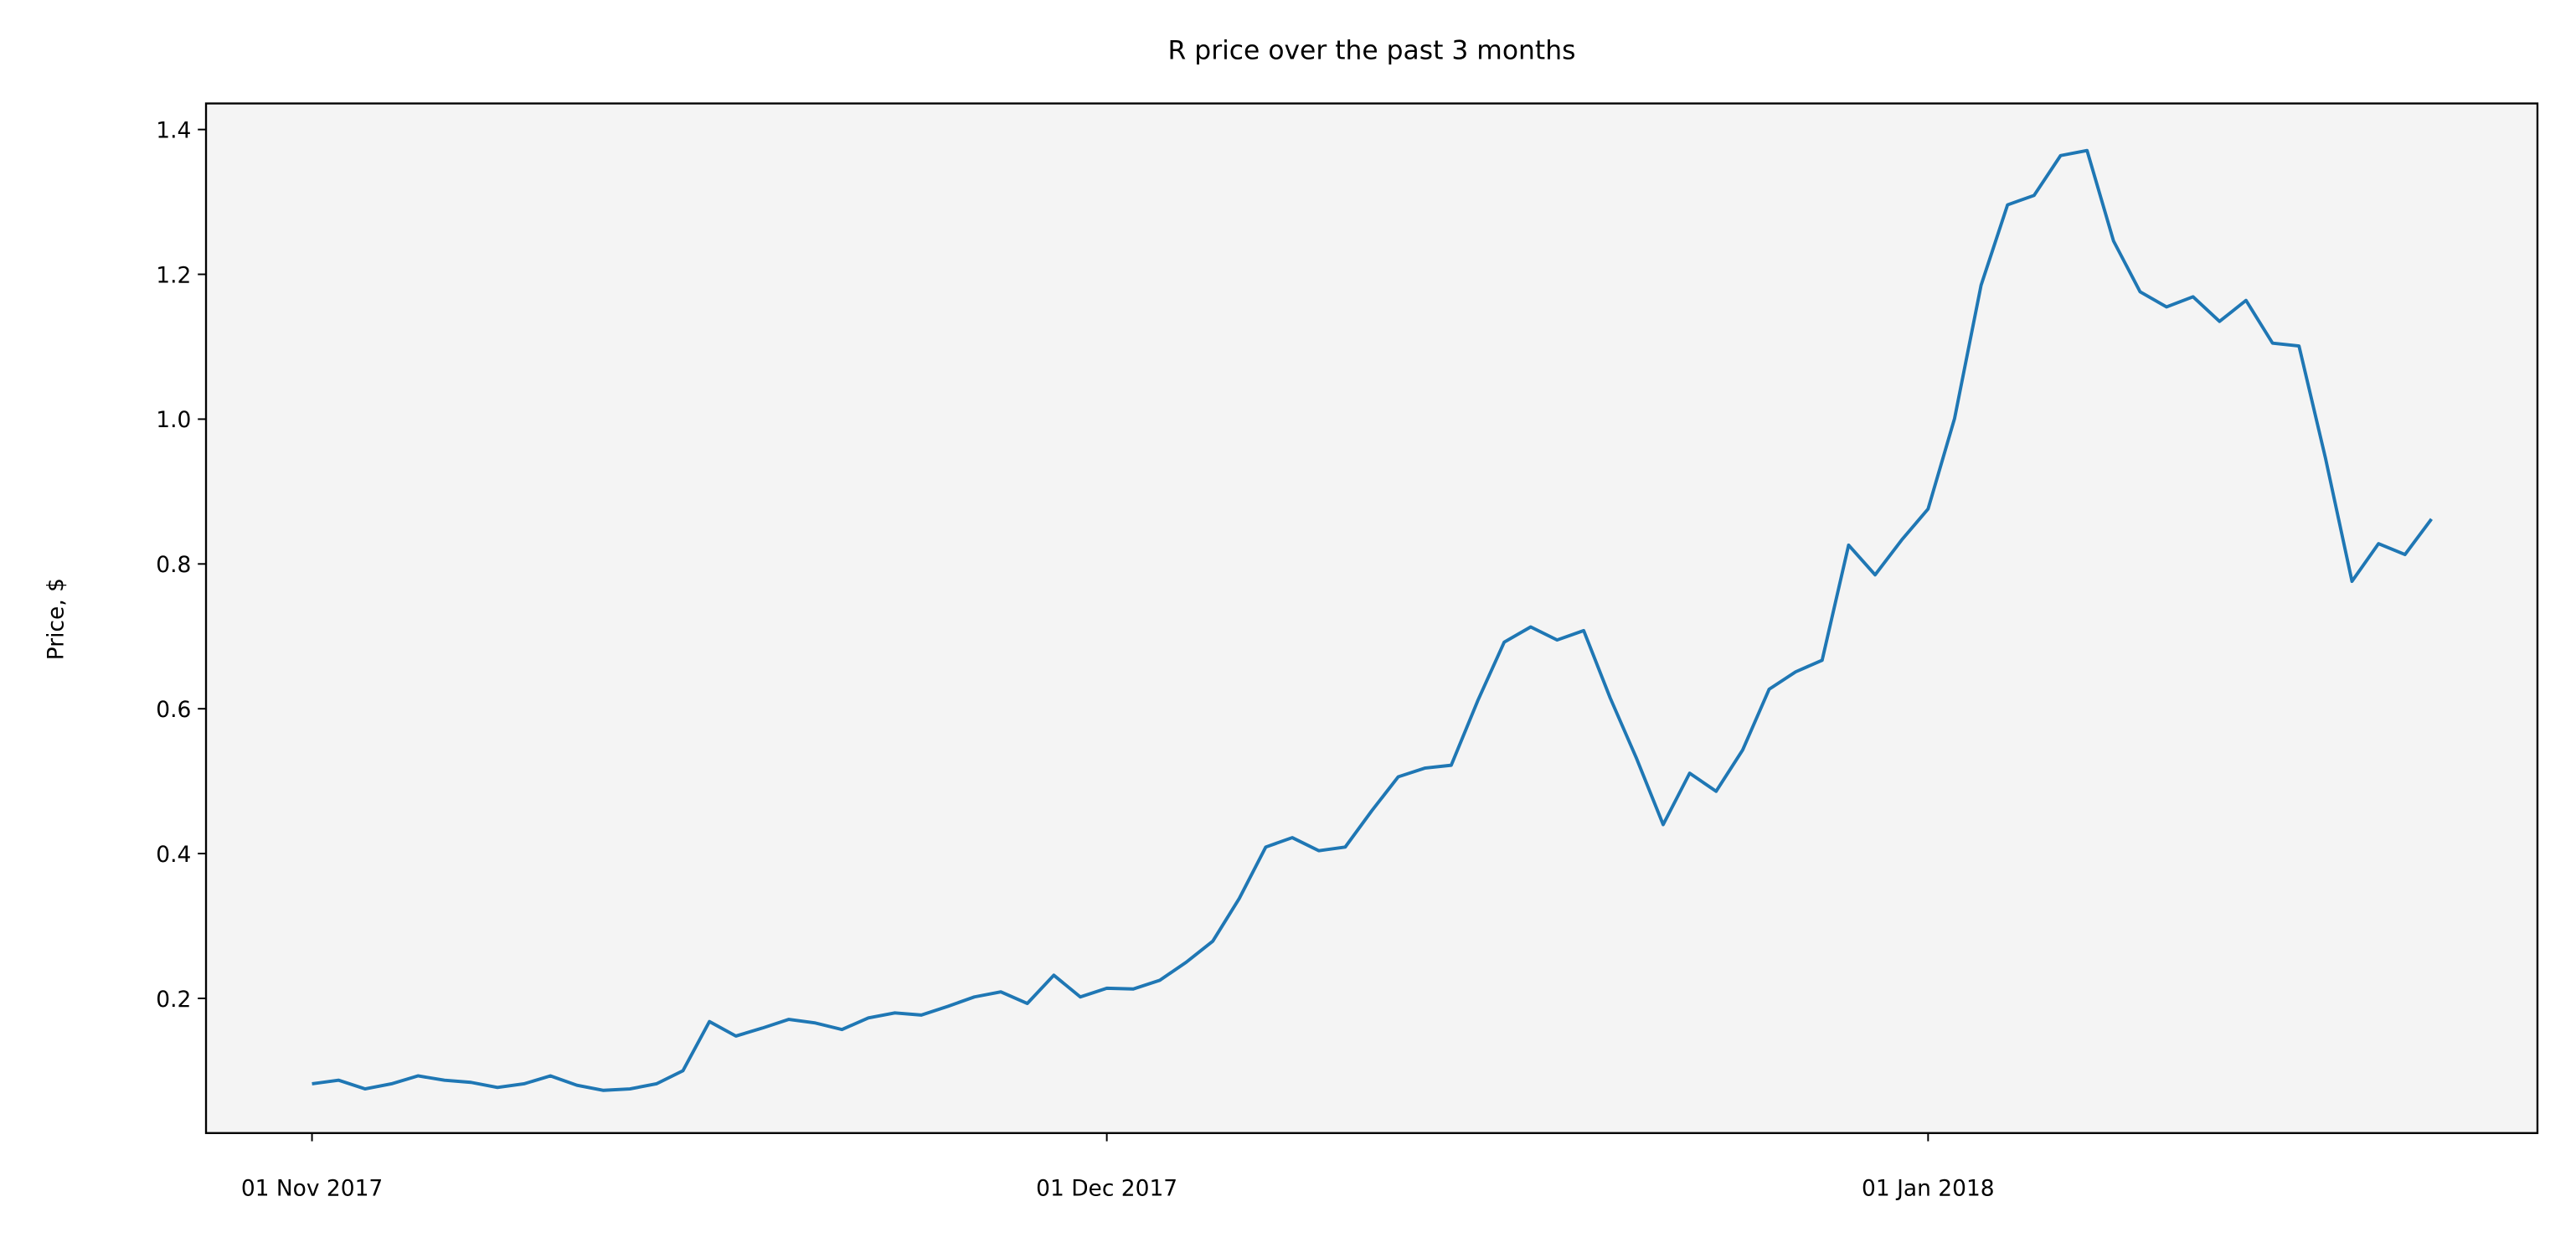 The image size is (2576, 1248). I want to click on x-tick-label: 01 Nov 2017, so click(312, 1188).